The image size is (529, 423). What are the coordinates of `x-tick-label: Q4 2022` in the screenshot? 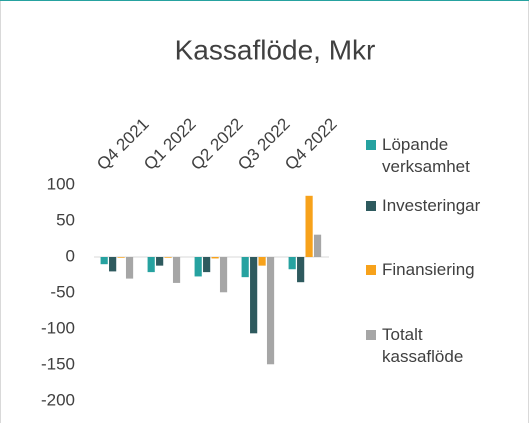 It's located at (311, 144).